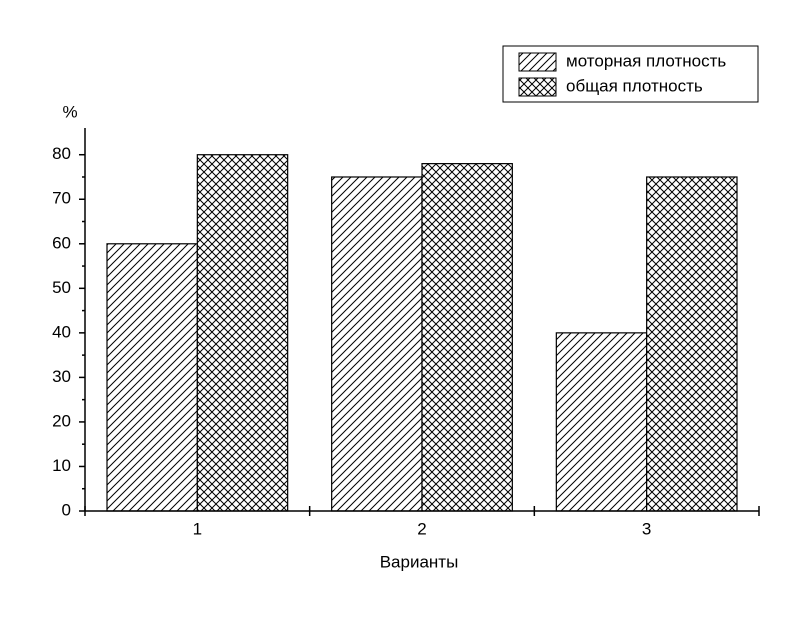 This screenshot has width=804, height=622. Describe the element at coordinates (421, 528) in the screenshot. I see `x-tick-label: 2` at that location.